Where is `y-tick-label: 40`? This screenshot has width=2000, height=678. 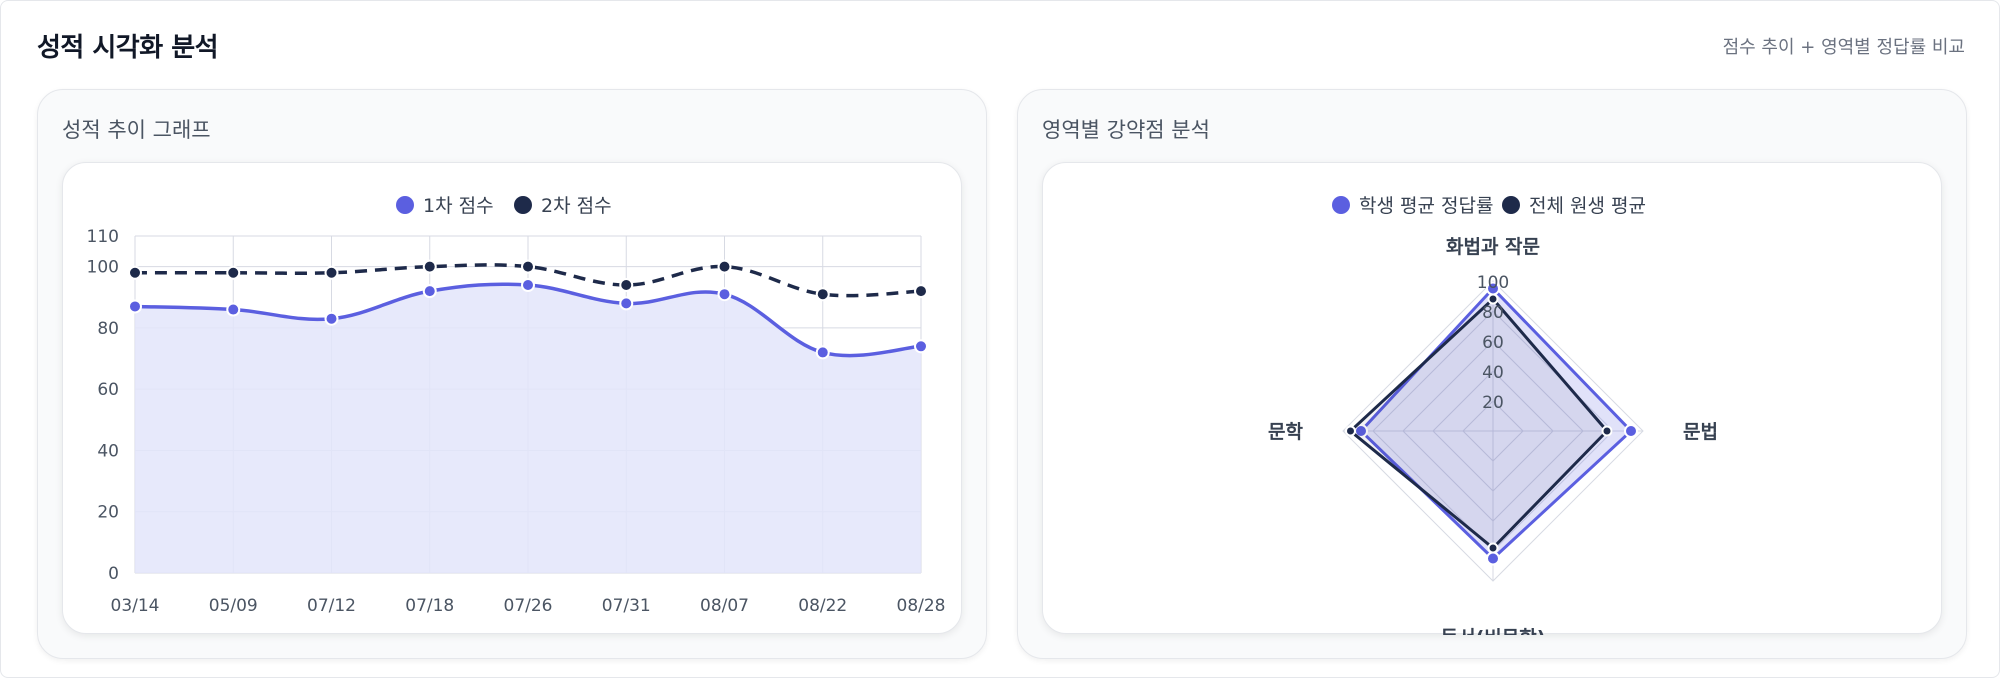
y-tick-label: 40 is located at coordinates (108, 451).